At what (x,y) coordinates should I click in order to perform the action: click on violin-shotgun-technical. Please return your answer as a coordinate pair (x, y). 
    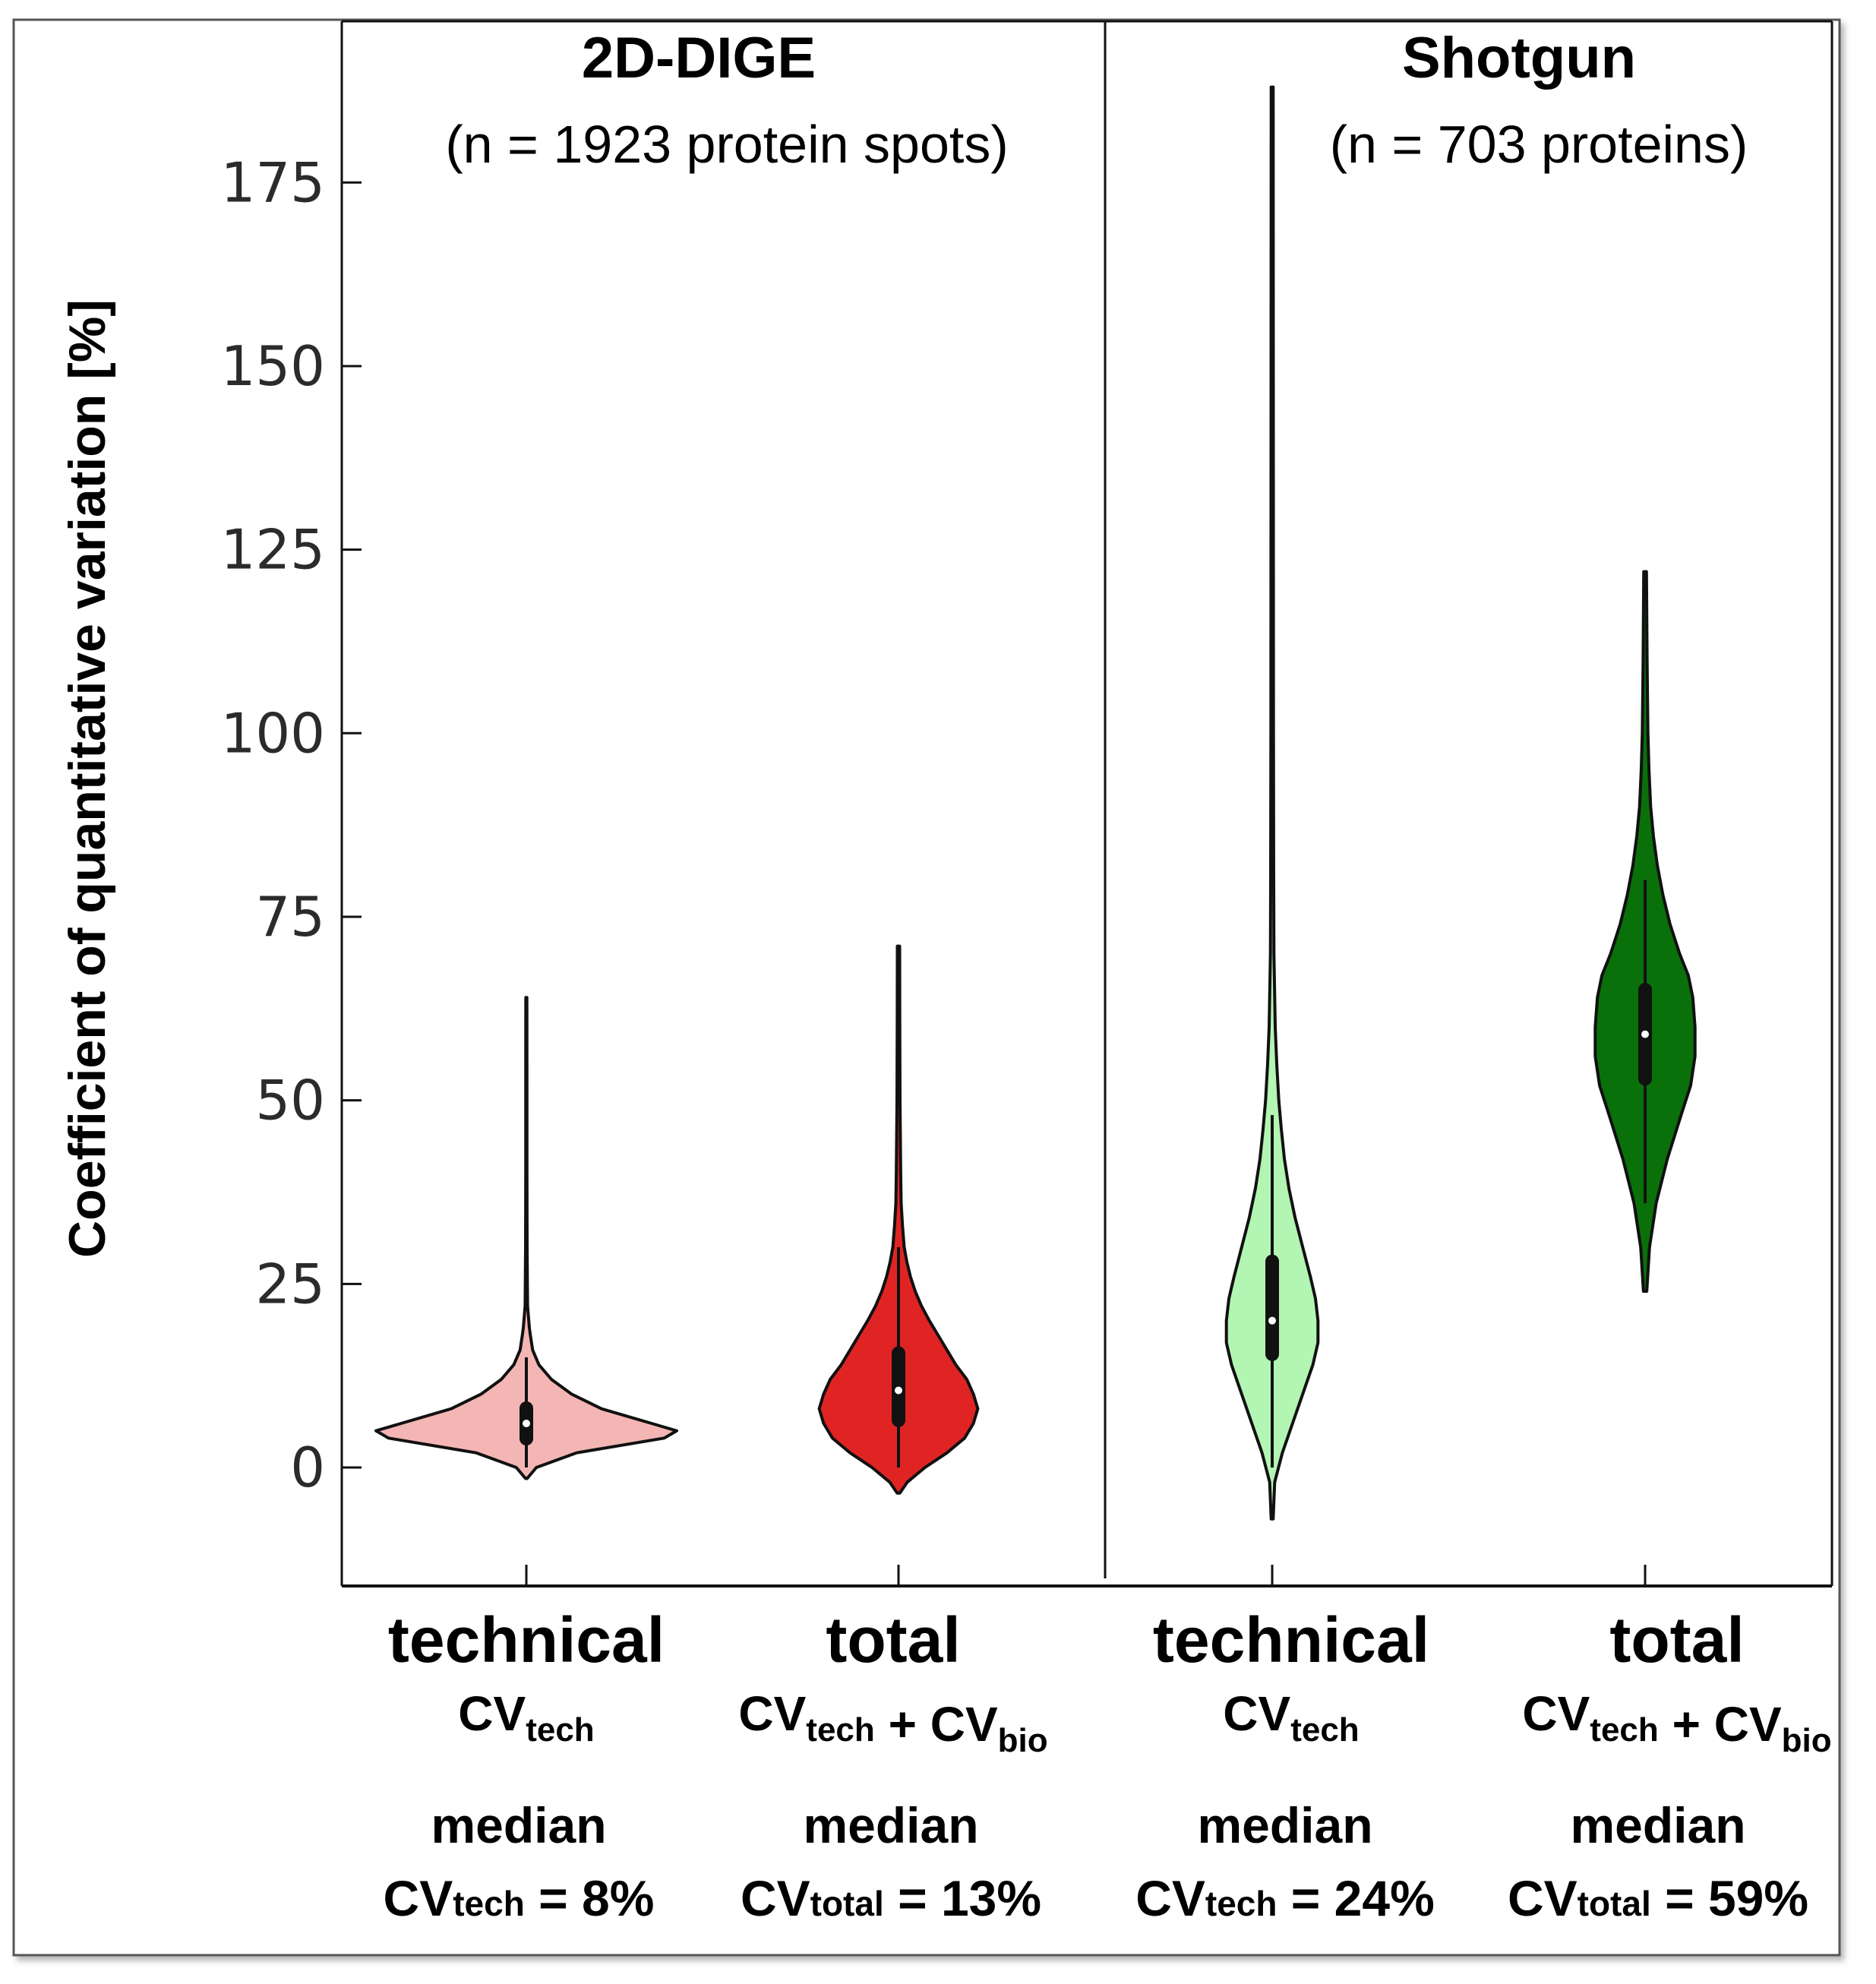
    Looking at the image, I should click on (1272, 836).